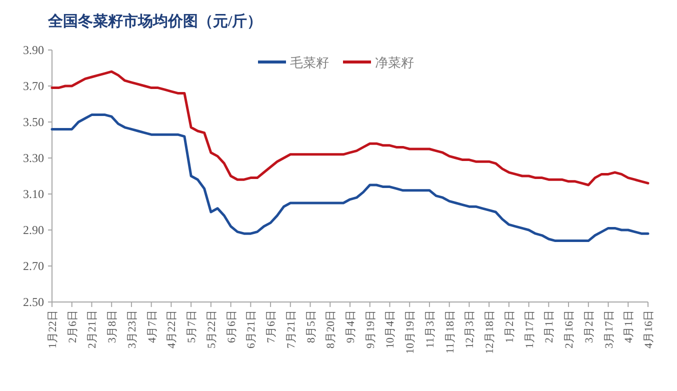  I want to click on x-tick-label: 9月4日, so click(351, 326).